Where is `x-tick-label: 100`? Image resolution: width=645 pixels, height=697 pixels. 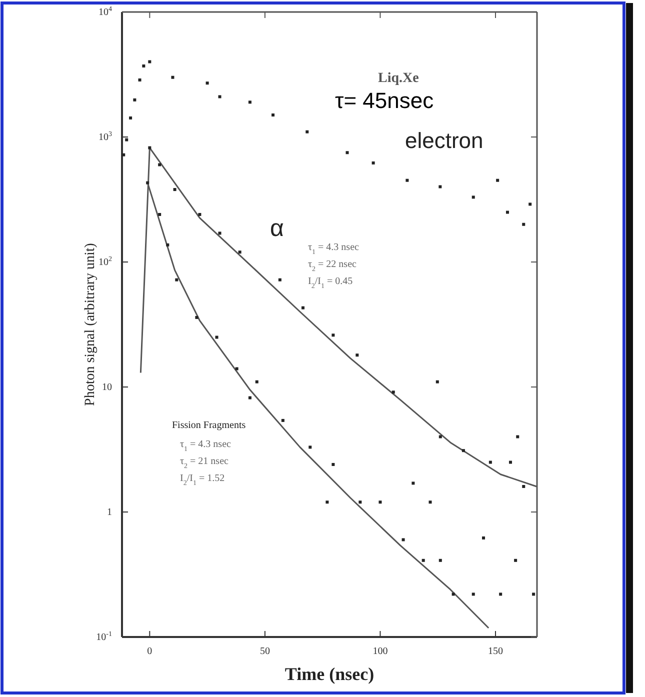 x-tick-label: 100 is located at coordinates (380, 652).